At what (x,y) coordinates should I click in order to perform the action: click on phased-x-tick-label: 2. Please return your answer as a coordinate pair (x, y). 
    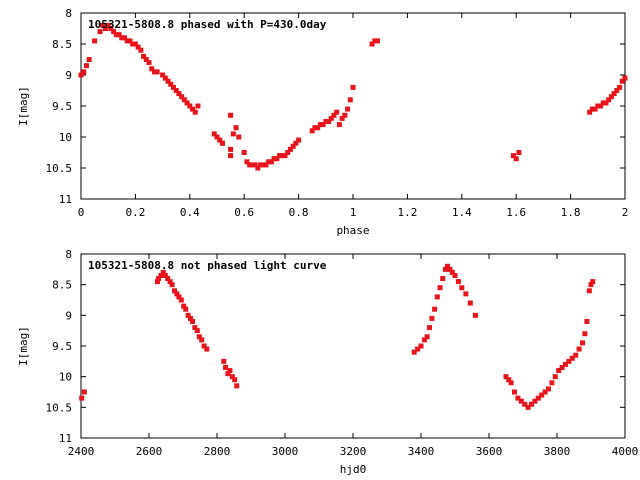
    Looking at the image, I should click on (625, 212).